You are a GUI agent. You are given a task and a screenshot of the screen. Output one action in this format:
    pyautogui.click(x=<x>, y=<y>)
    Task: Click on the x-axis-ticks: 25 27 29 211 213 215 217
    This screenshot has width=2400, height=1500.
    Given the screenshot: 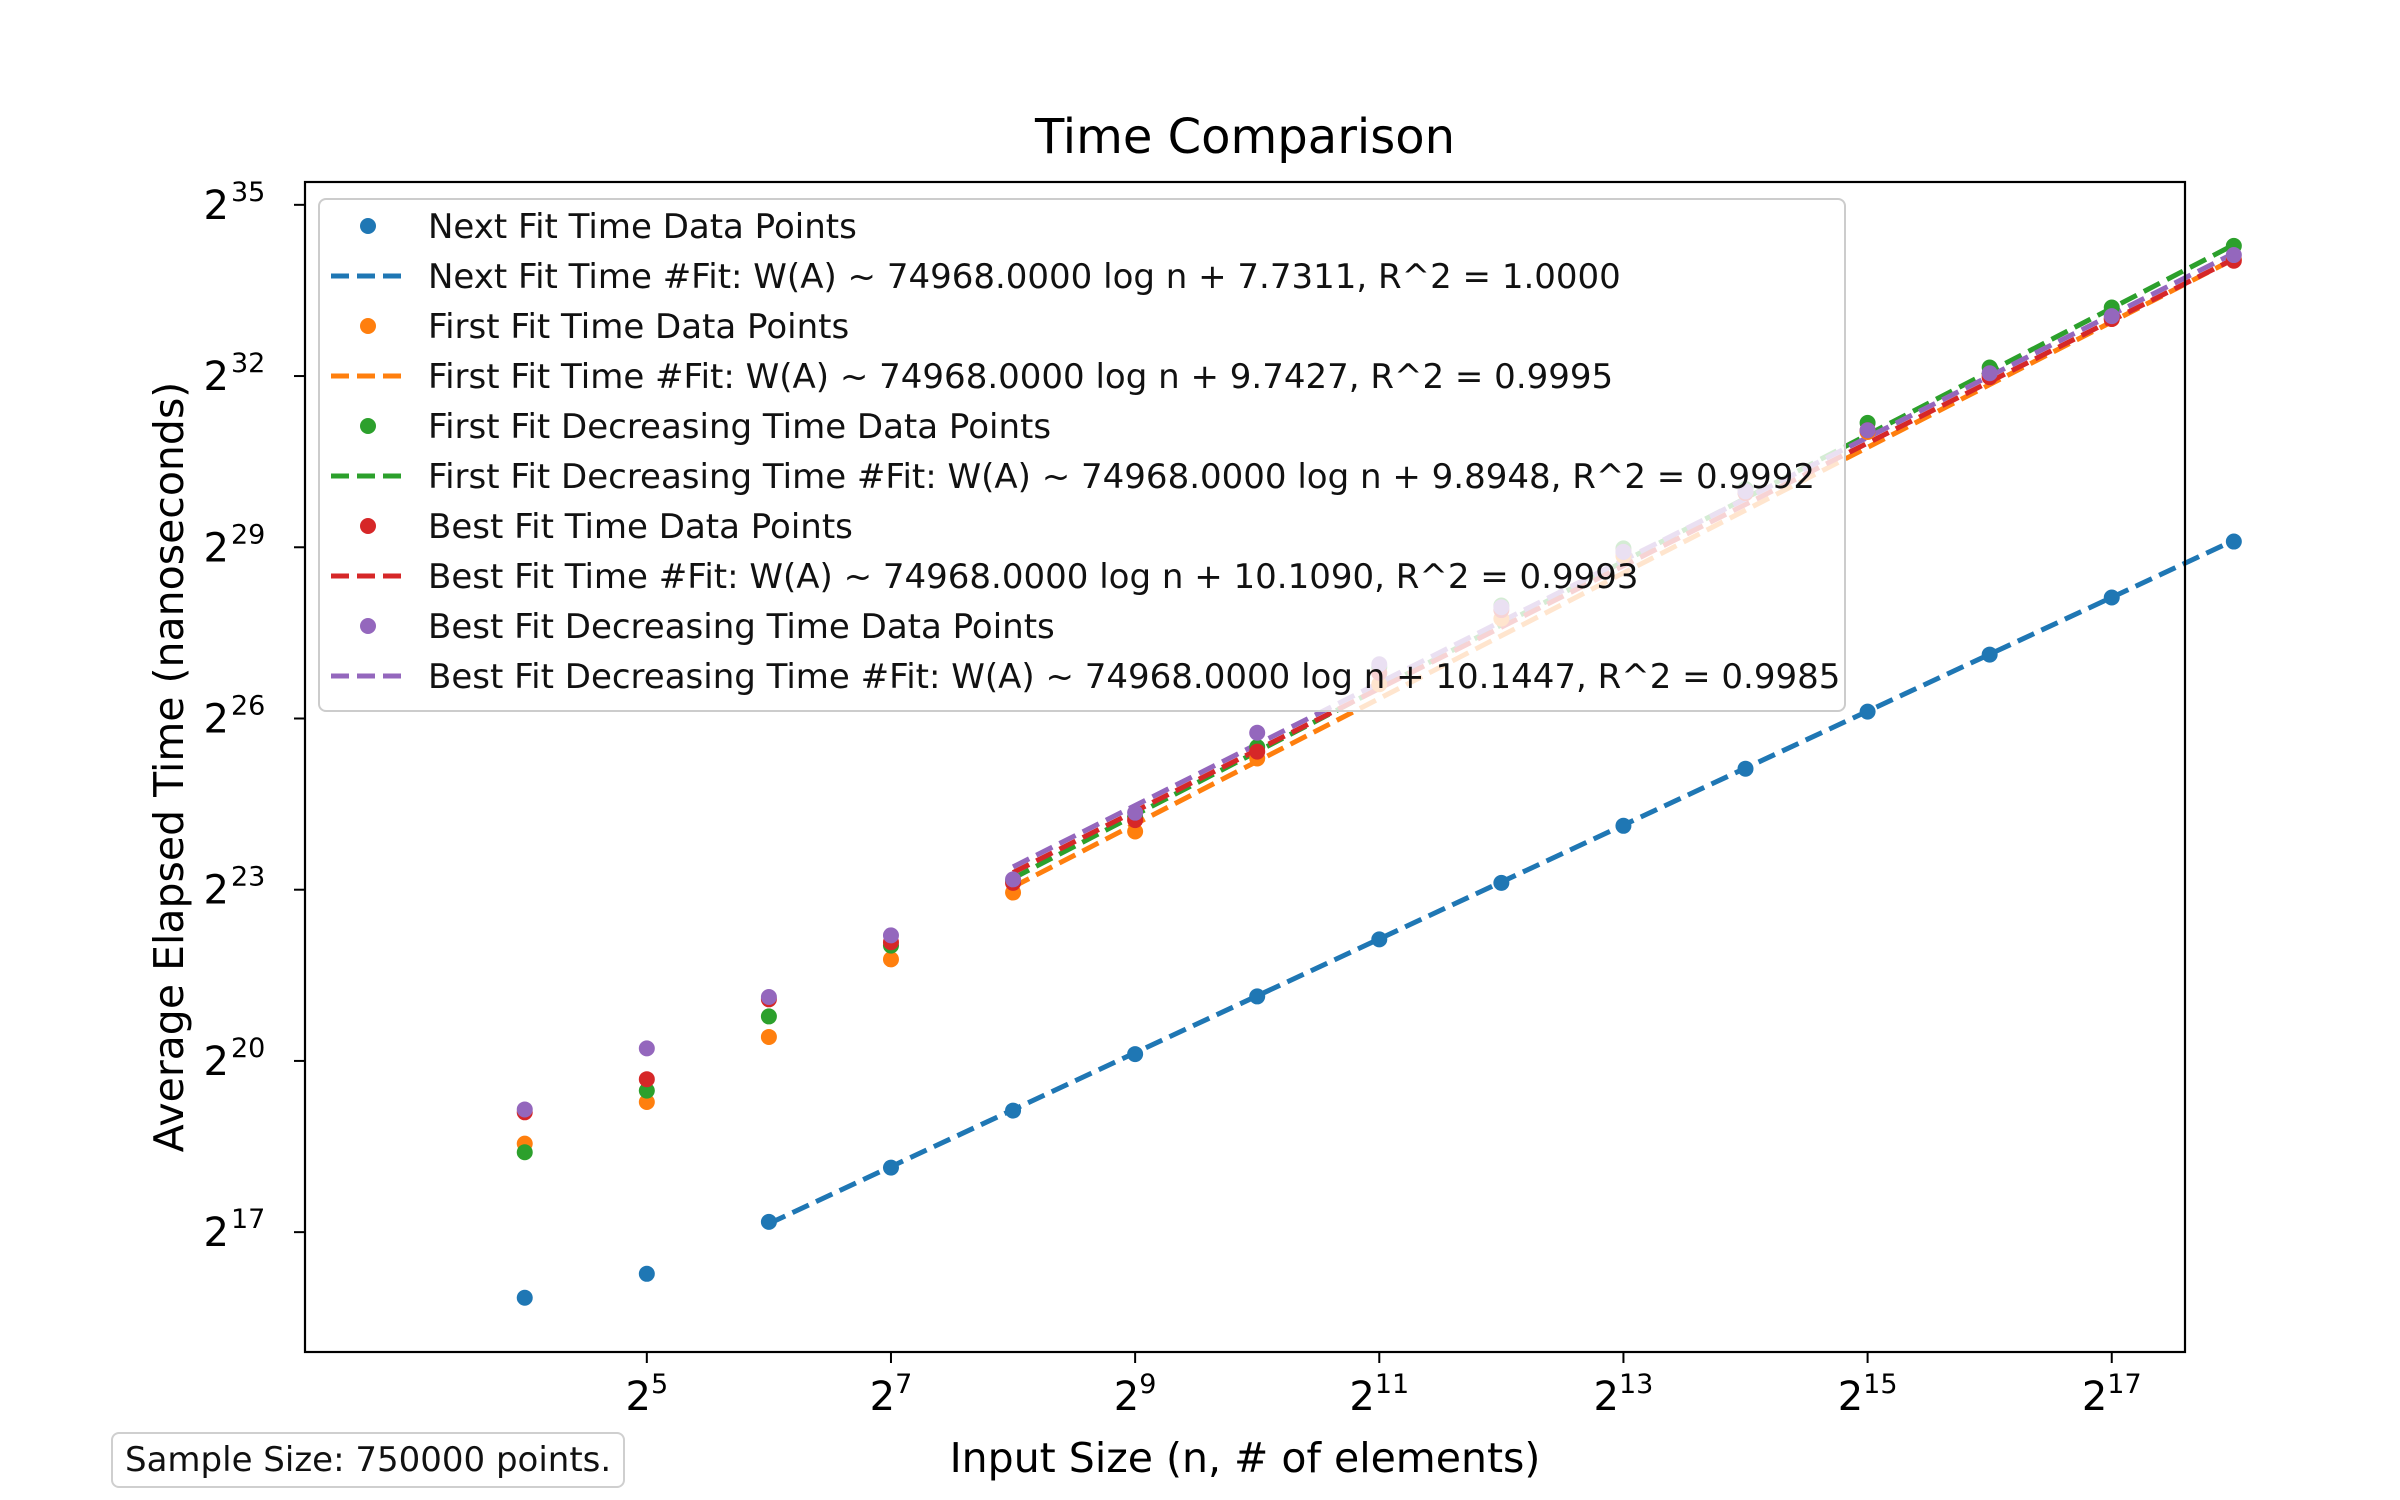 What is the action you would take?
    pyautogui.click(x=1383, y=1386)
    